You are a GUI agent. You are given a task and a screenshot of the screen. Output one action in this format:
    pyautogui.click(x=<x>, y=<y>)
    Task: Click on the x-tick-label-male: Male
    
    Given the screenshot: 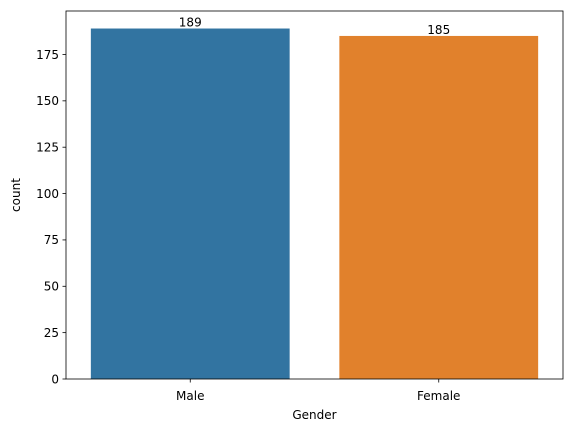 What is the action you would take?
    pyautogui.click(x=190, y=396)
    